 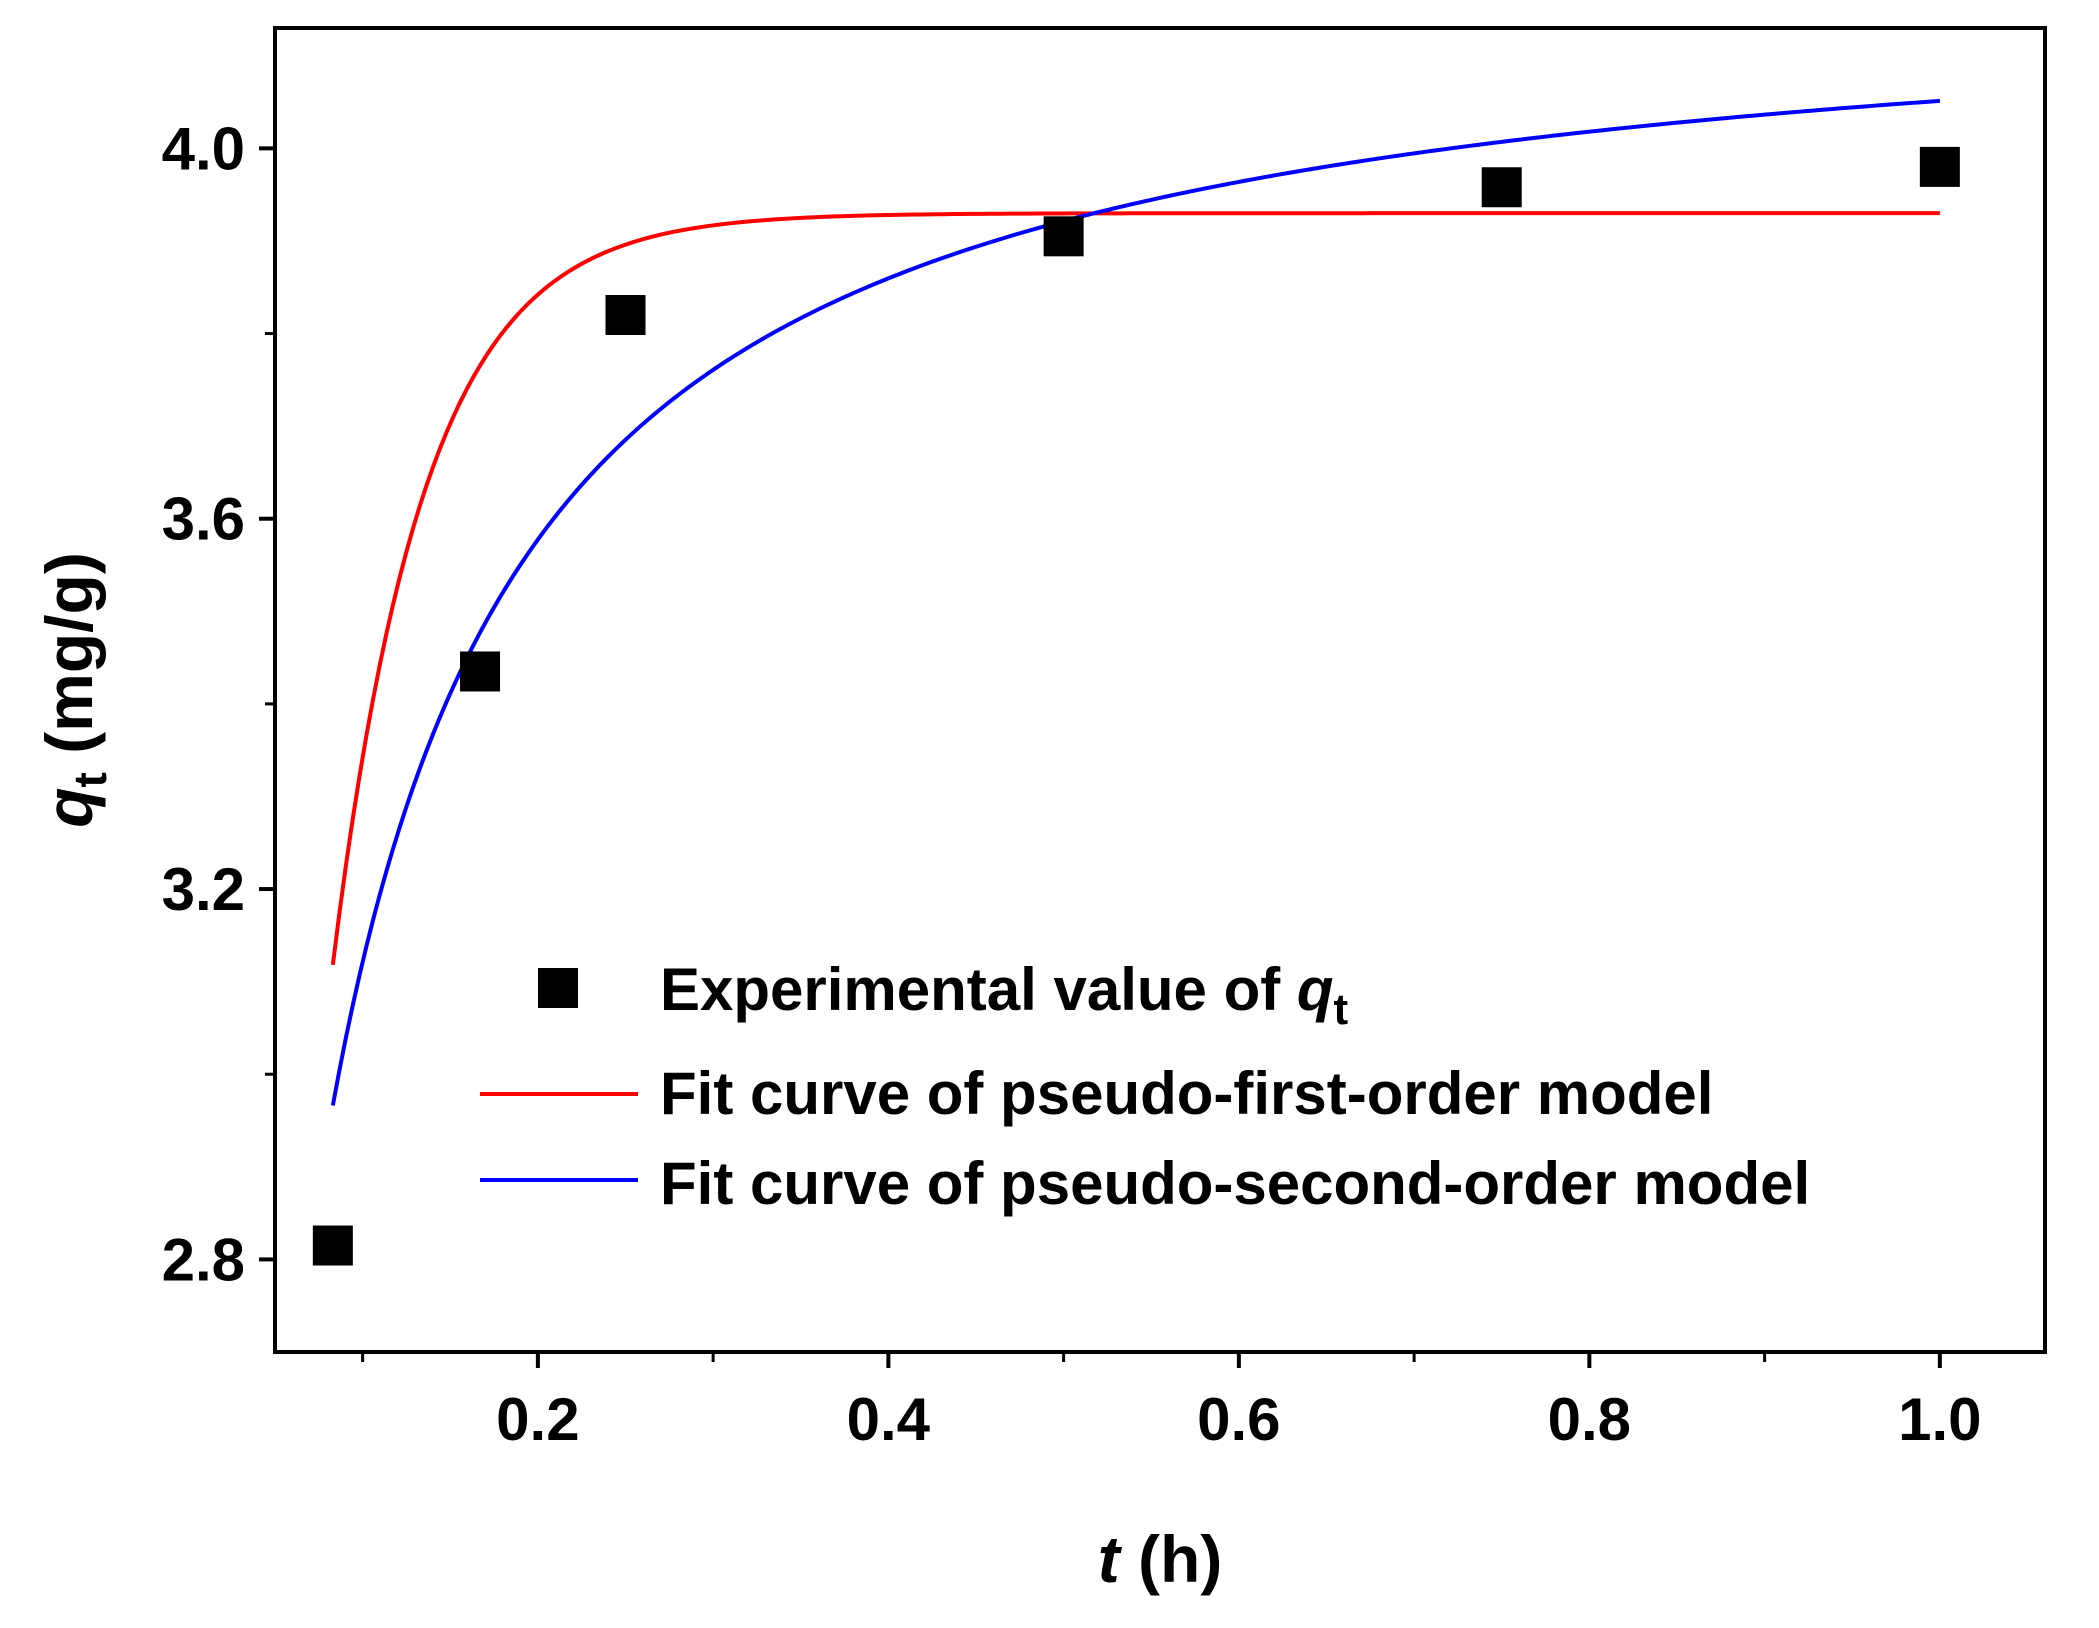 I want to click on legend-marker-experimental, so click(x=558, y=988).